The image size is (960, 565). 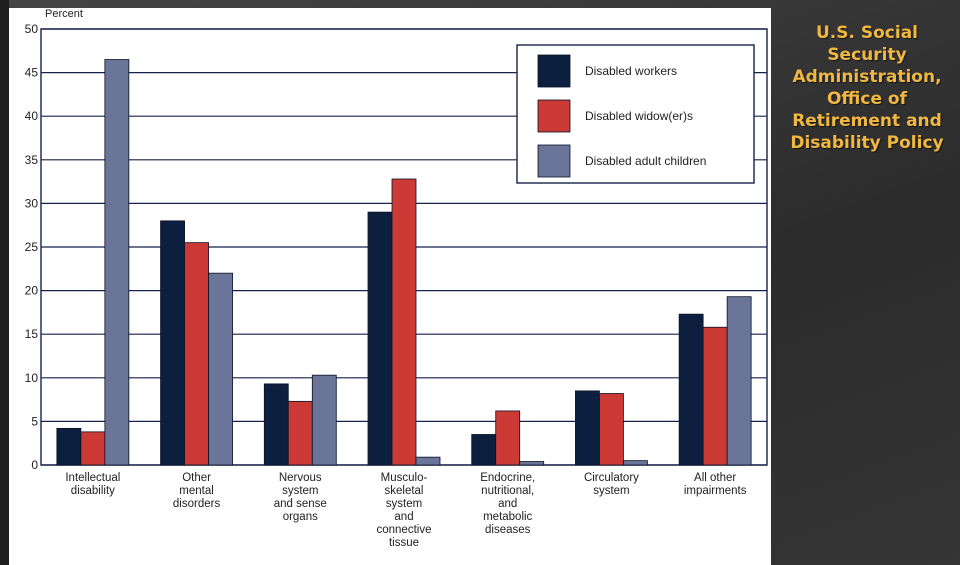 What do you see at coordinates (404, 530) in the screenshot?
I see `x-category-label: connective` at bounding box center [404, 530].